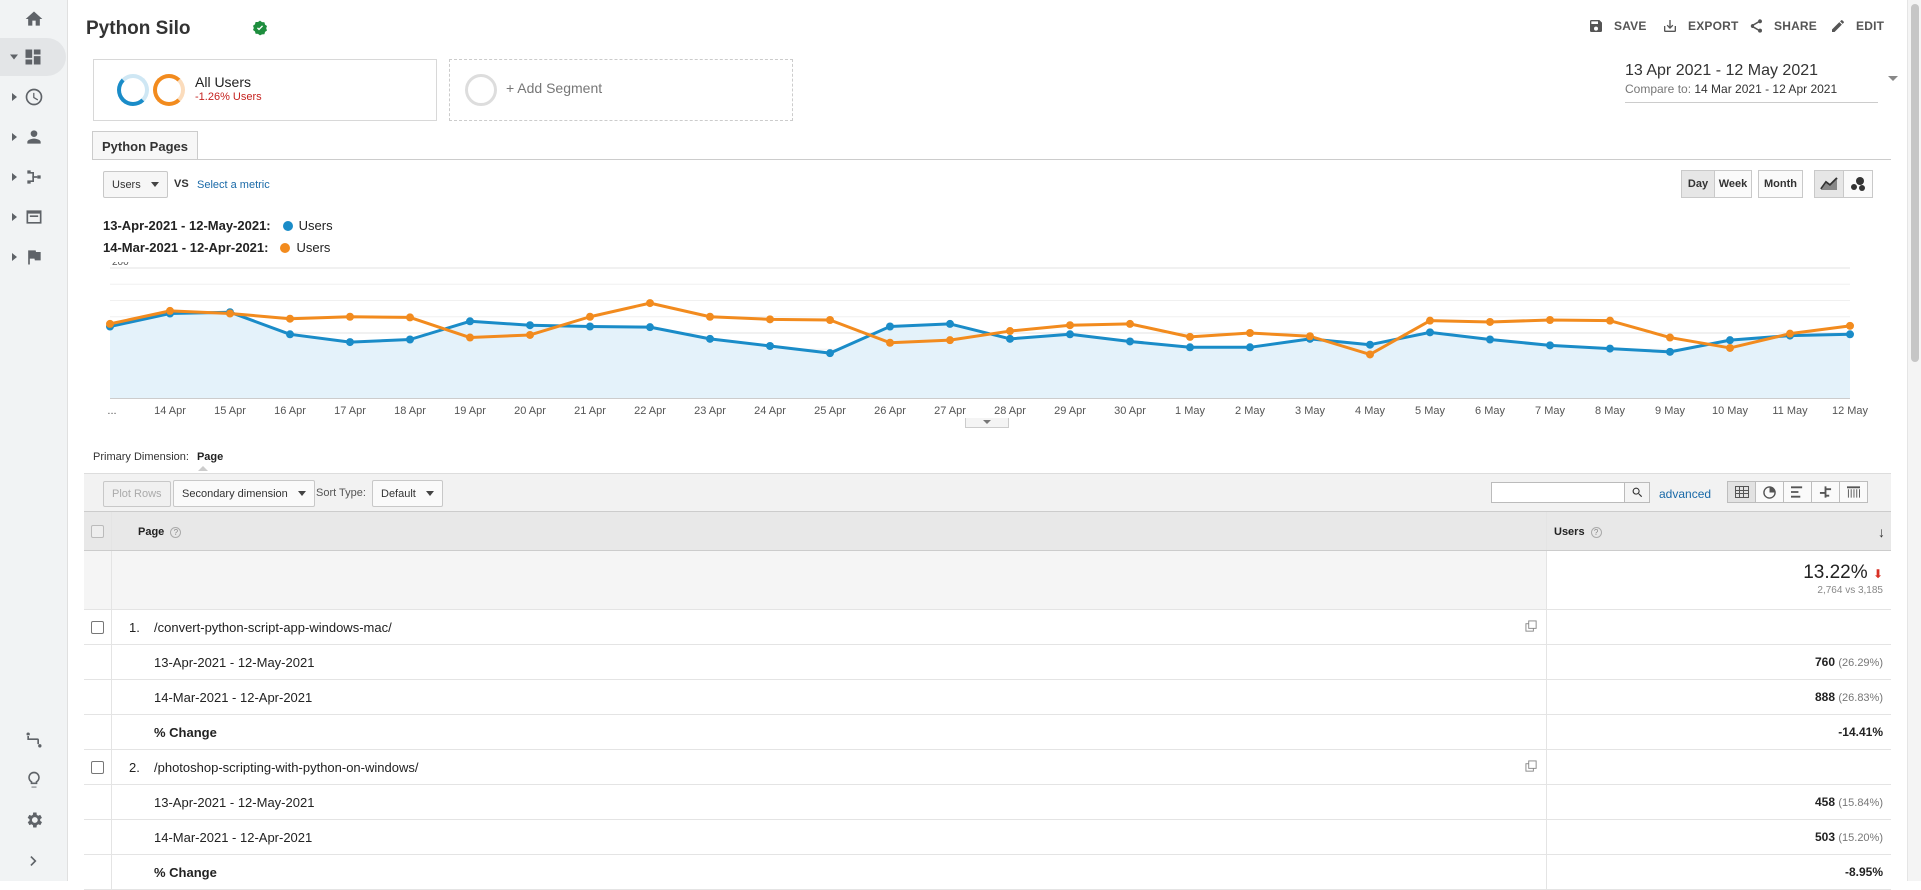 The width and height of the screenshot is (1921, 890). I want to click on grid-icon, so click(1741, 492).